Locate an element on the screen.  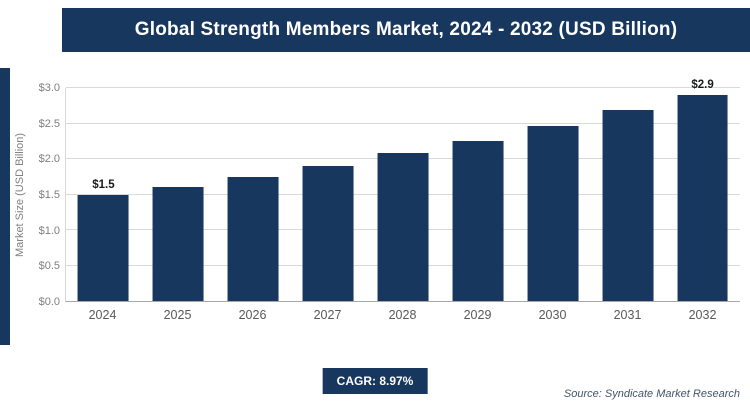
bar-2026 is located at coordinates (253, 238).